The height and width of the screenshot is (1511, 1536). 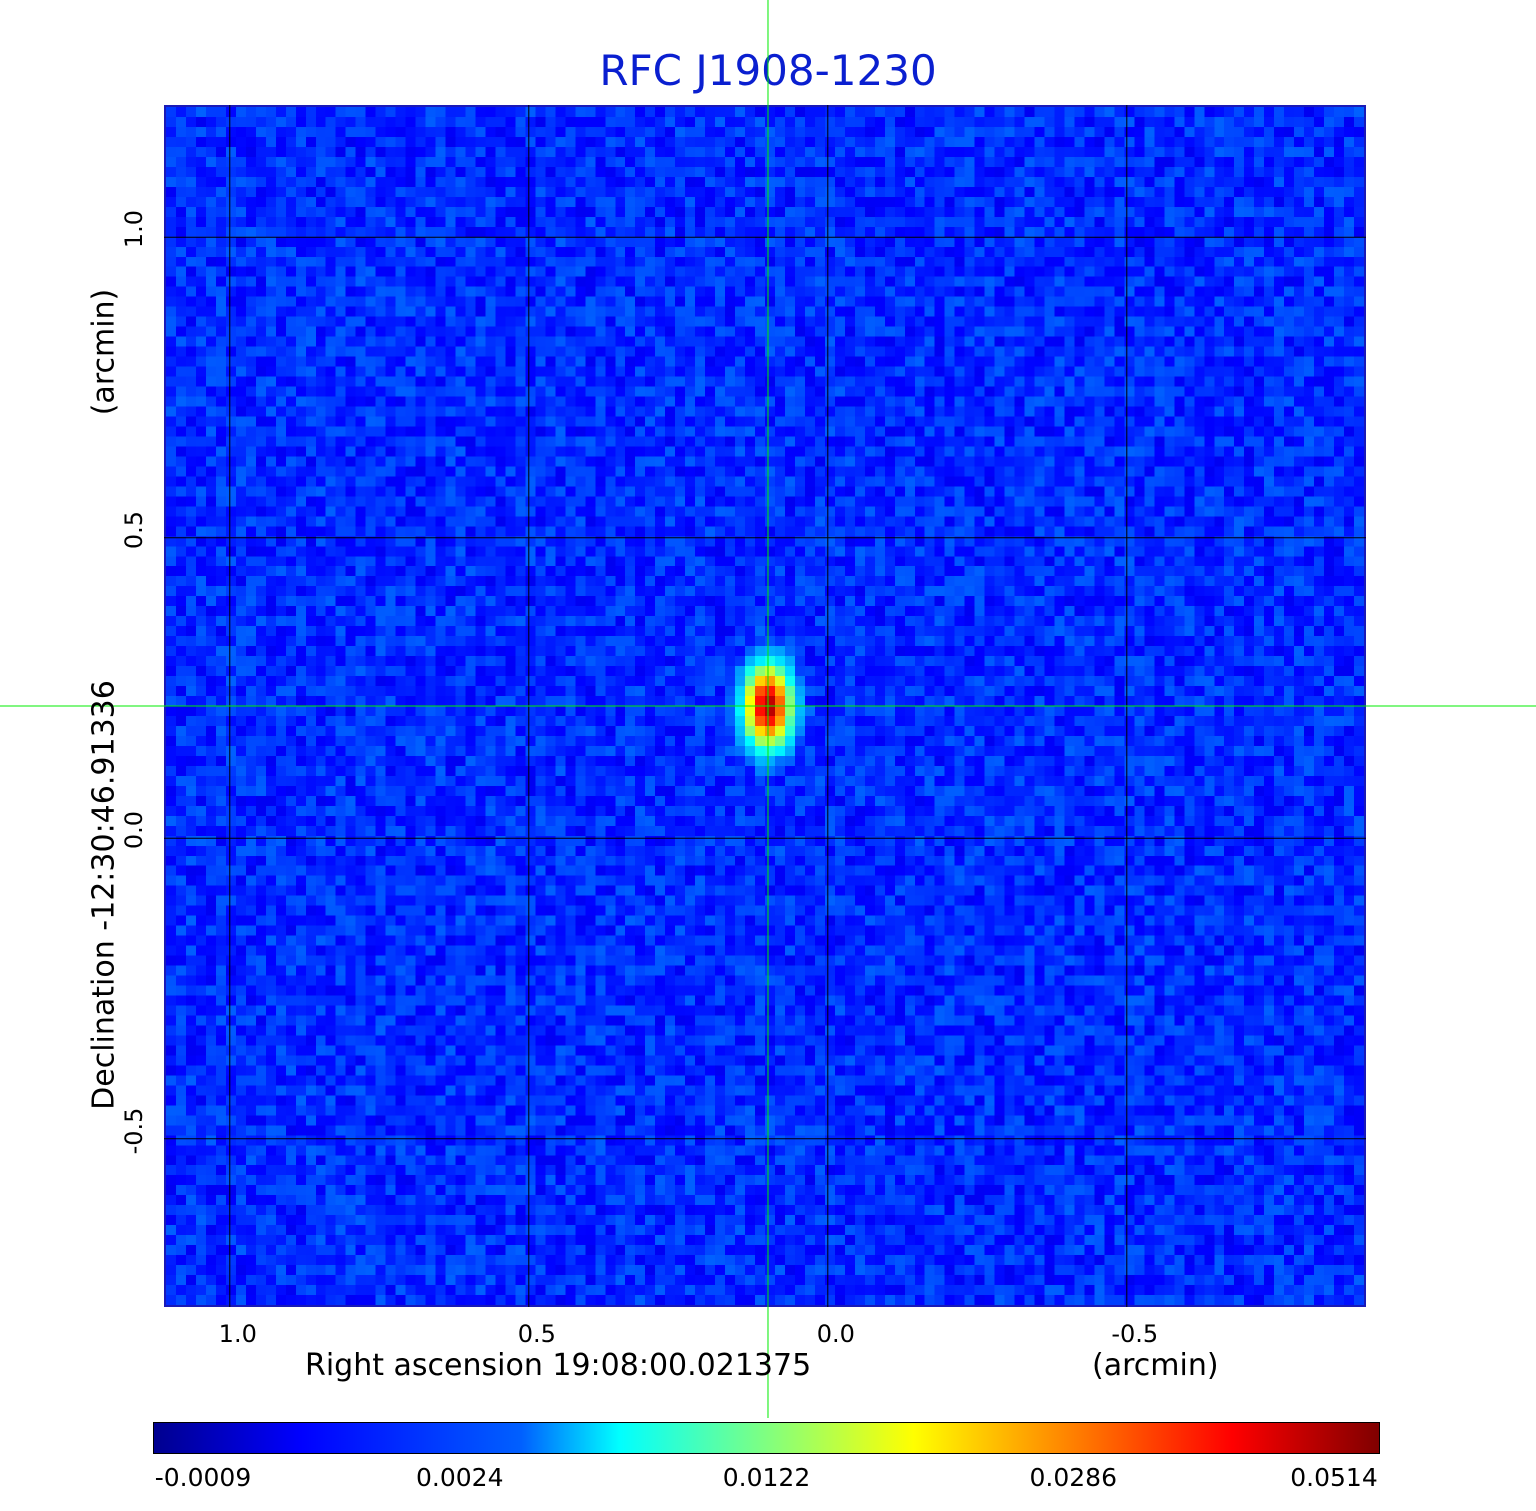 What do you see at coordinates (134, 1131) in the screenshot?
I see `y-tick-label-3: -0.5` at bounding box center [134, 1131].